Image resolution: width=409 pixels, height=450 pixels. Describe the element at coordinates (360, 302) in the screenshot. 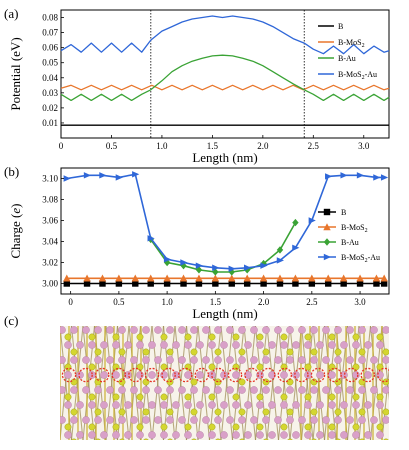

I see `x-tick-label-b: 3.0` at that location.